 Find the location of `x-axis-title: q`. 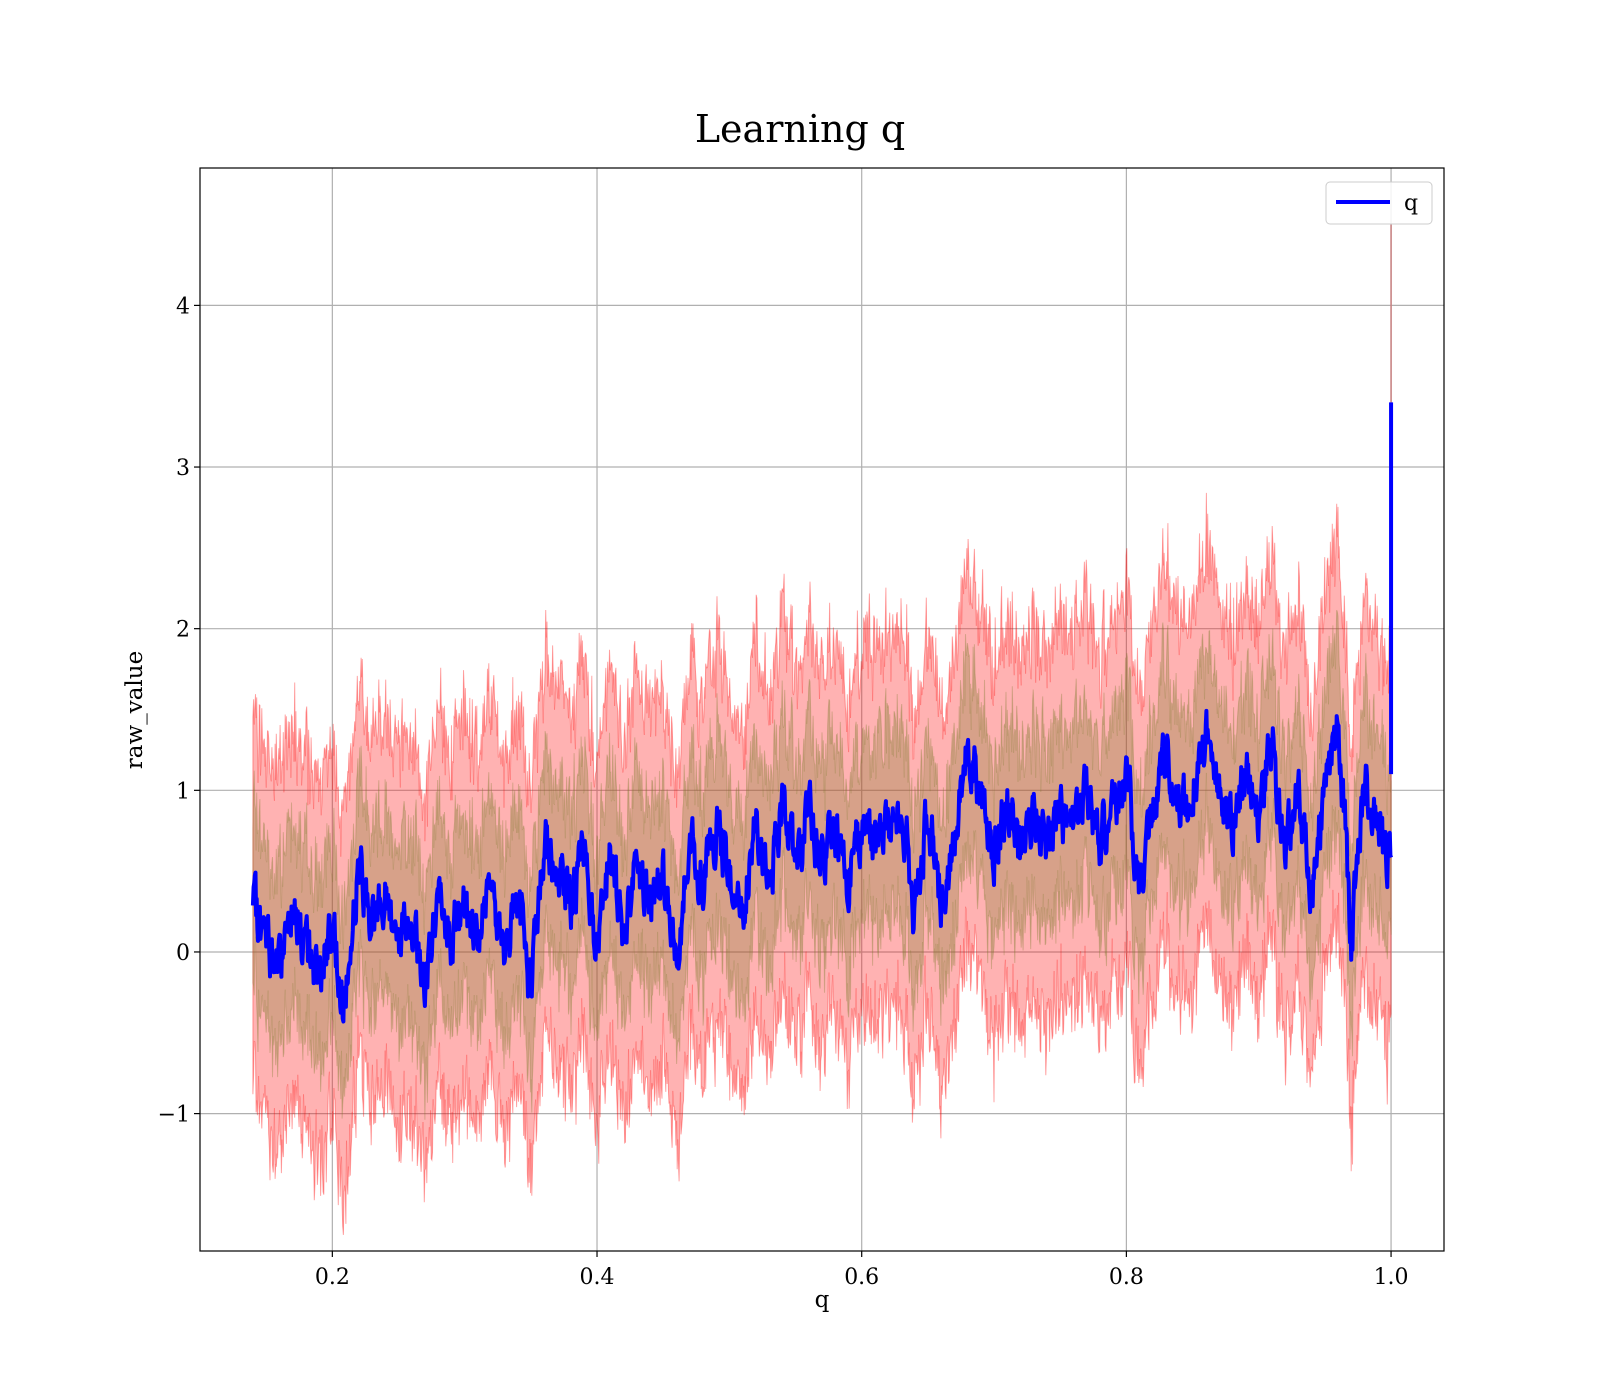

x-axis-title: q is located at coordinates (822, 1300).